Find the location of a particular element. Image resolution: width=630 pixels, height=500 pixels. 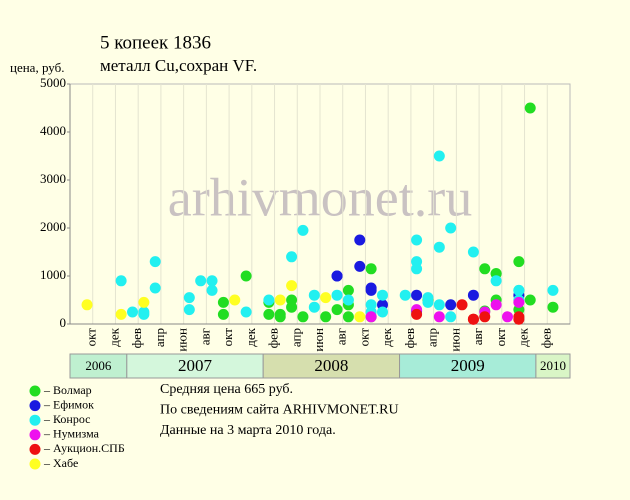

chart-subtitle: металл Cu,сохран VF. is located at coordinates (178, 65).